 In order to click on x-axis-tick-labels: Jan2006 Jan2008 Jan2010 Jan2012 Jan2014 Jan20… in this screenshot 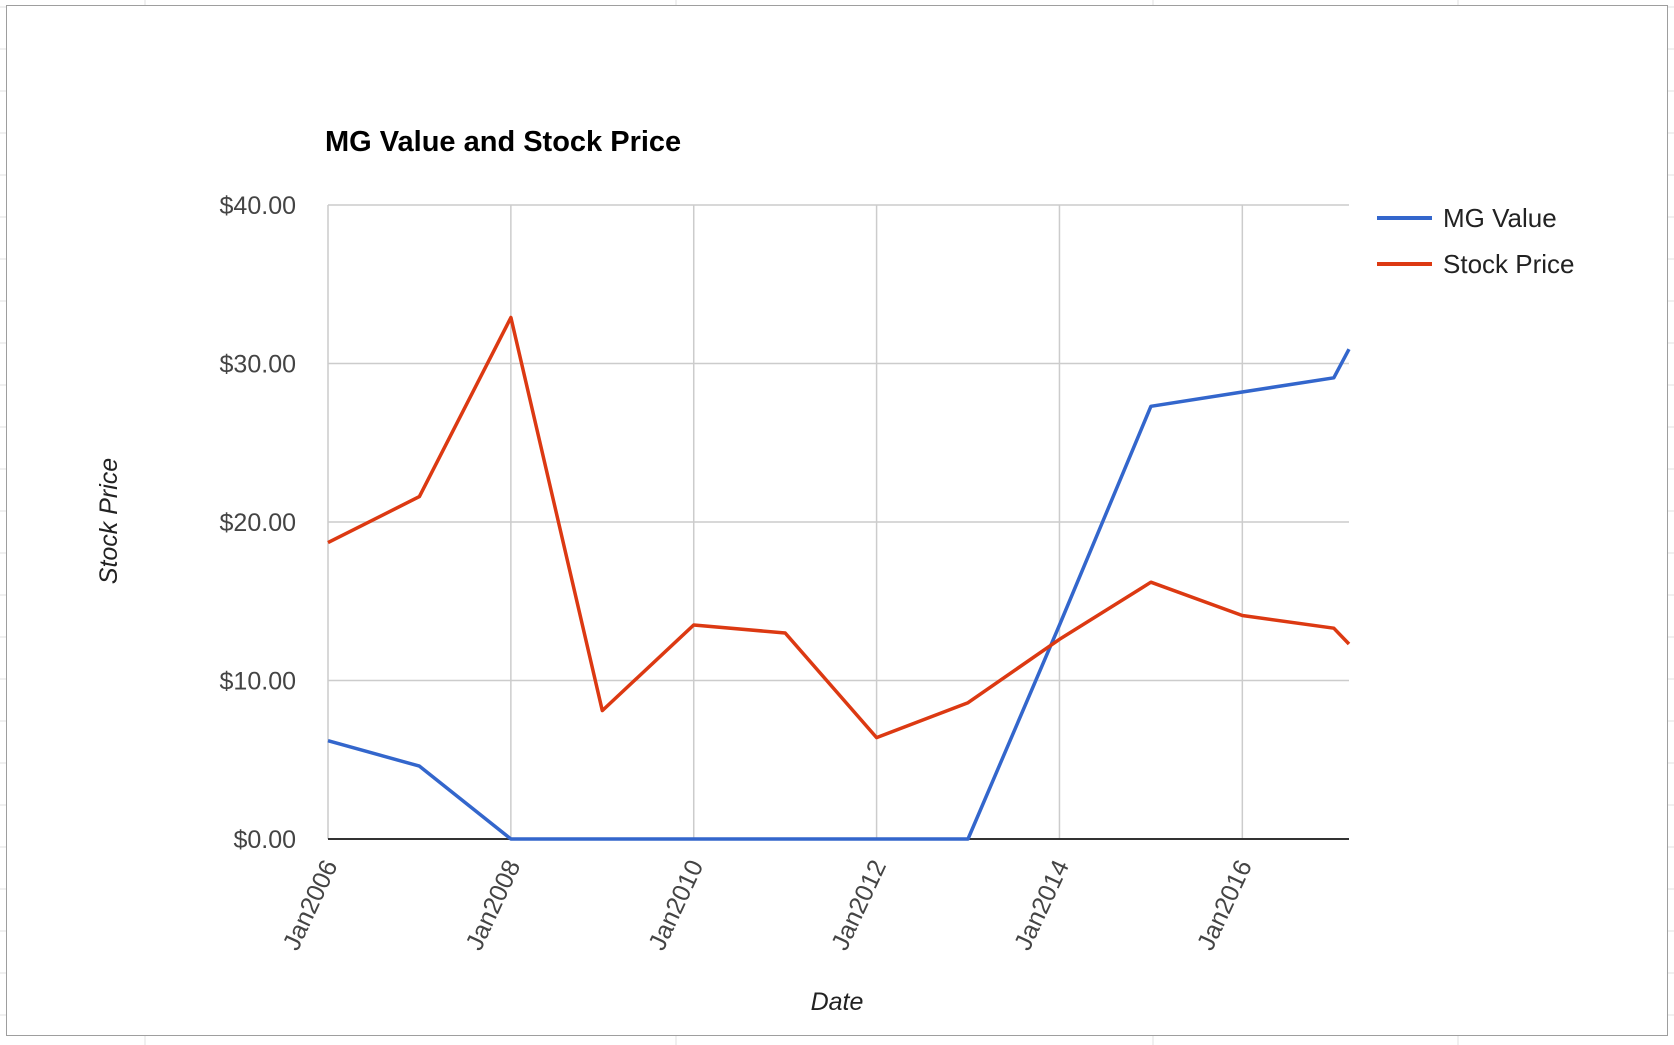, I will do `click(768, 905)`.